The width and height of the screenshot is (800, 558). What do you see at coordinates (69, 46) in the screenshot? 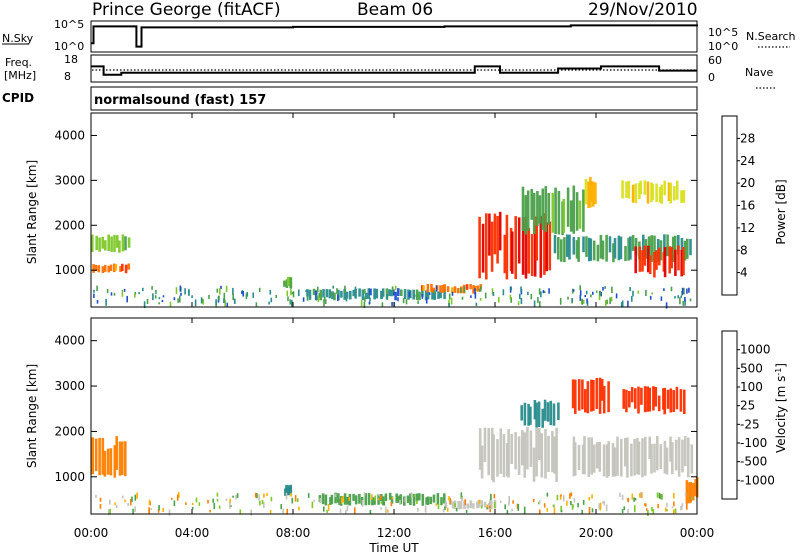
I see `noise-left-tick-bottom: 10^0` at bounding box center [69, 46].